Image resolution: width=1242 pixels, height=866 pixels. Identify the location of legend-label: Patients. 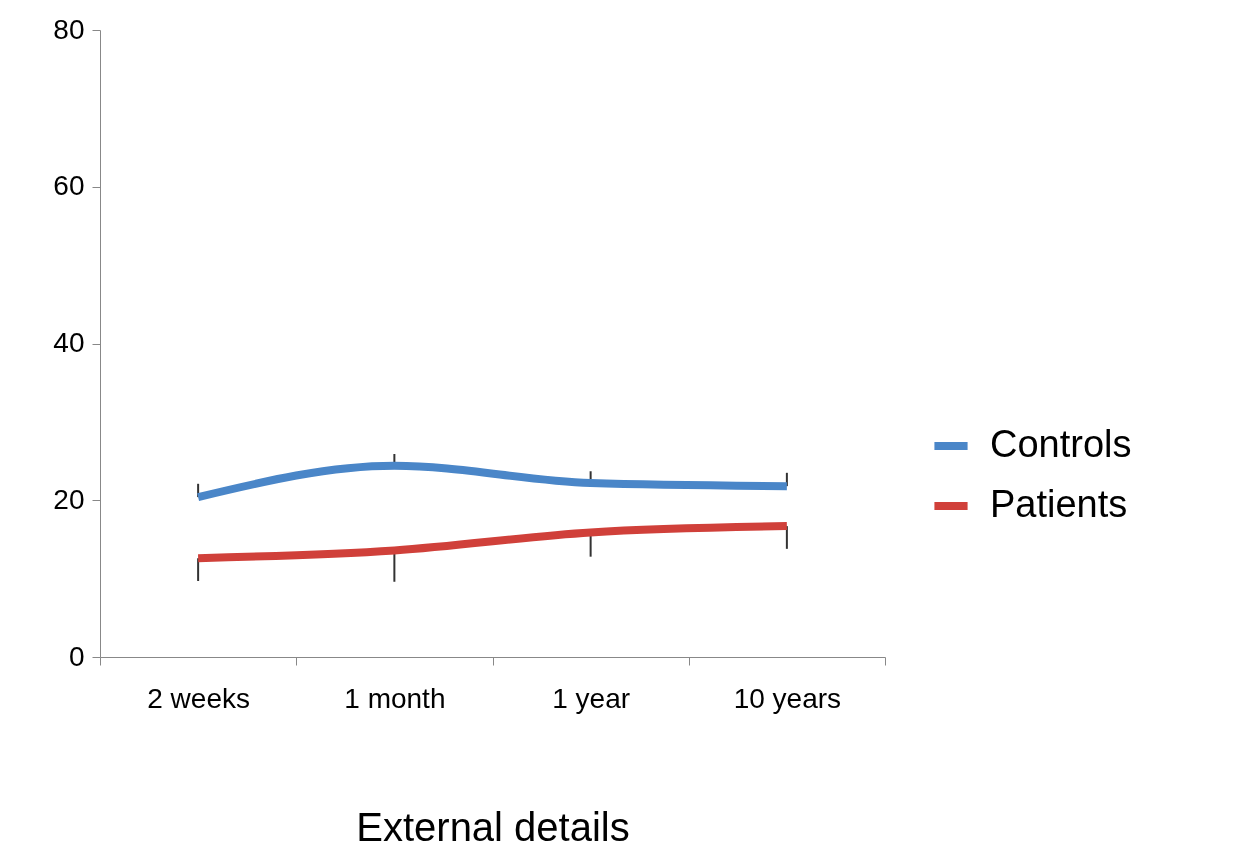
(1059, 504).